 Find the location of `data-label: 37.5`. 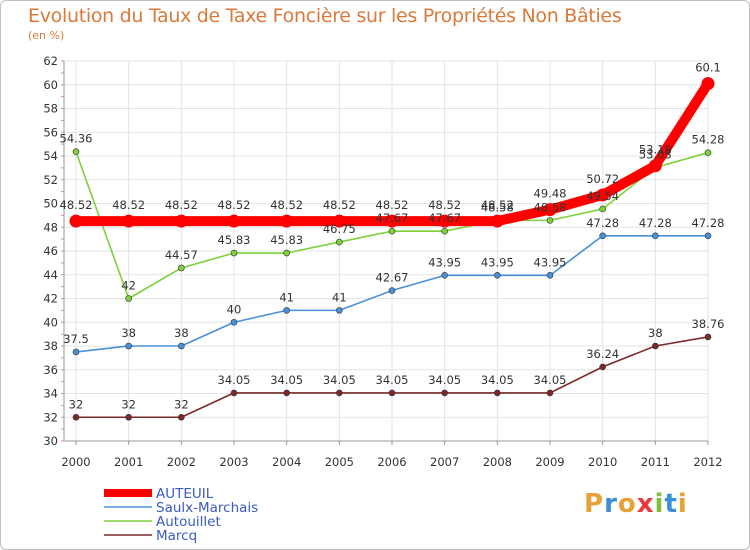

data-label: 37.5 is located at coordinates (76, 339).